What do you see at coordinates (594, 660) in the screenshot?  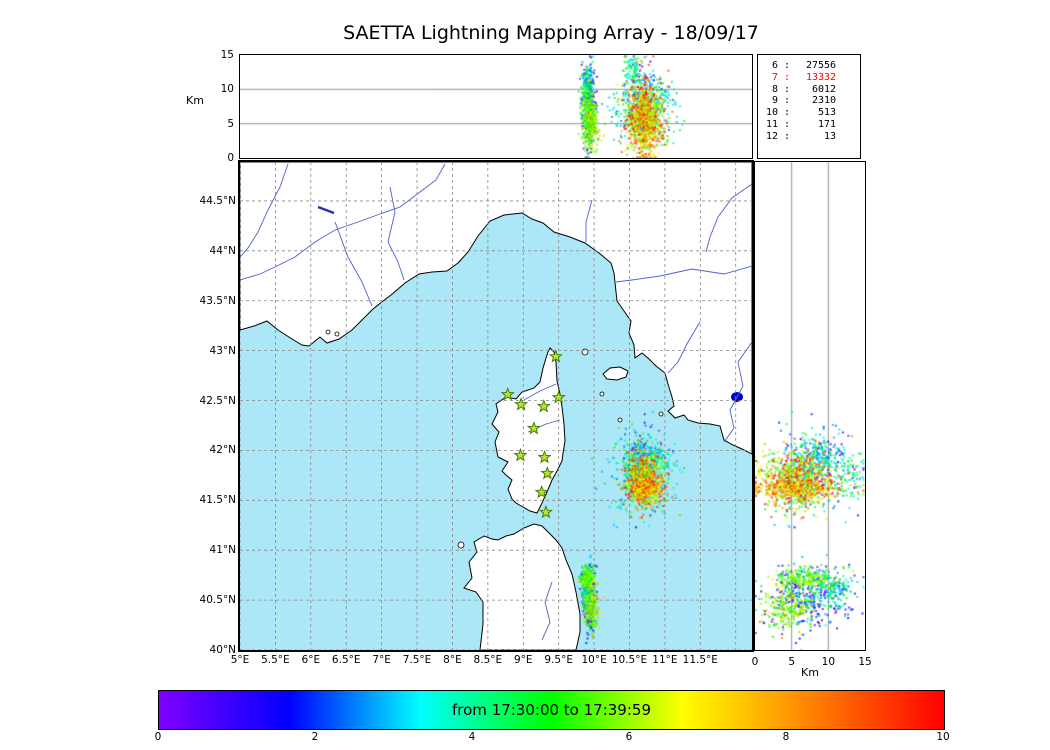 I see `lon-tick-label: 10°E` at bounding box center [594, 660].